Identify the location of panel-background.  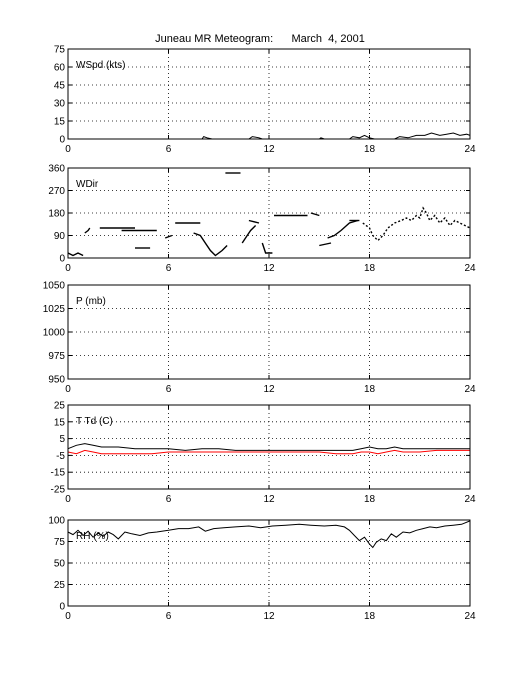
(269, 447).